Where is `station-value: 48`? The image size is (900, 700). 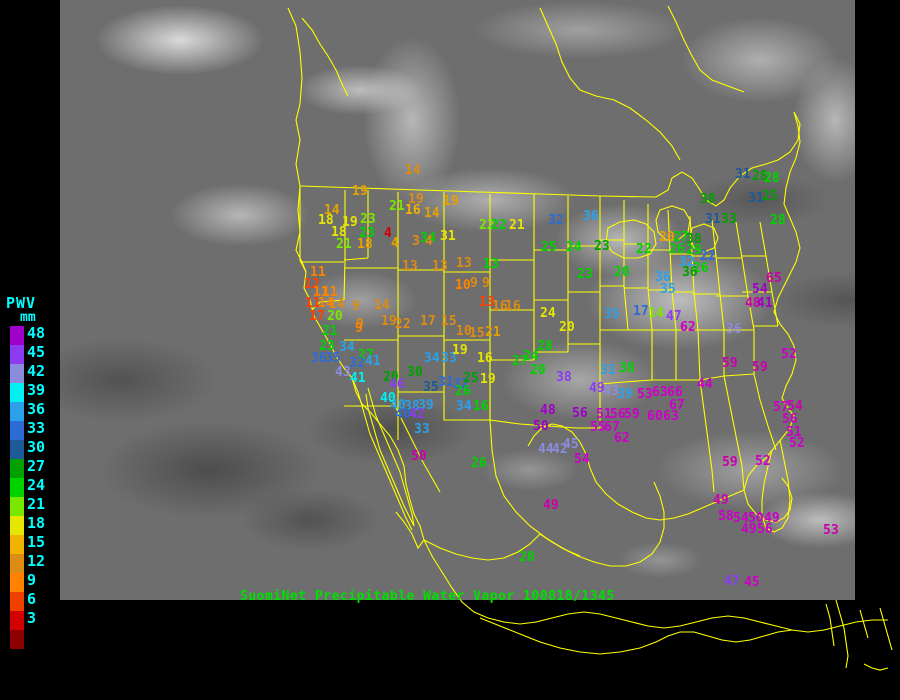
station-value: 48 is located at coordinates (548, 410).